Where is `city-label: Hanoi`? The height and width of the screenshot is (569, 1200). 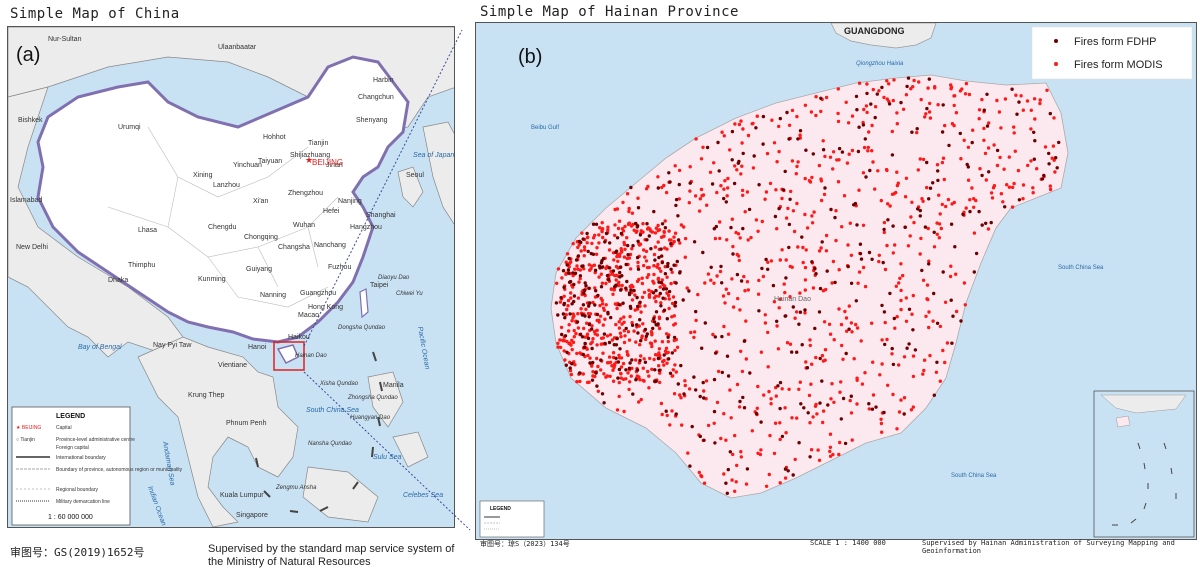
city-label: Hanoi is located at coordinates (257, 347).